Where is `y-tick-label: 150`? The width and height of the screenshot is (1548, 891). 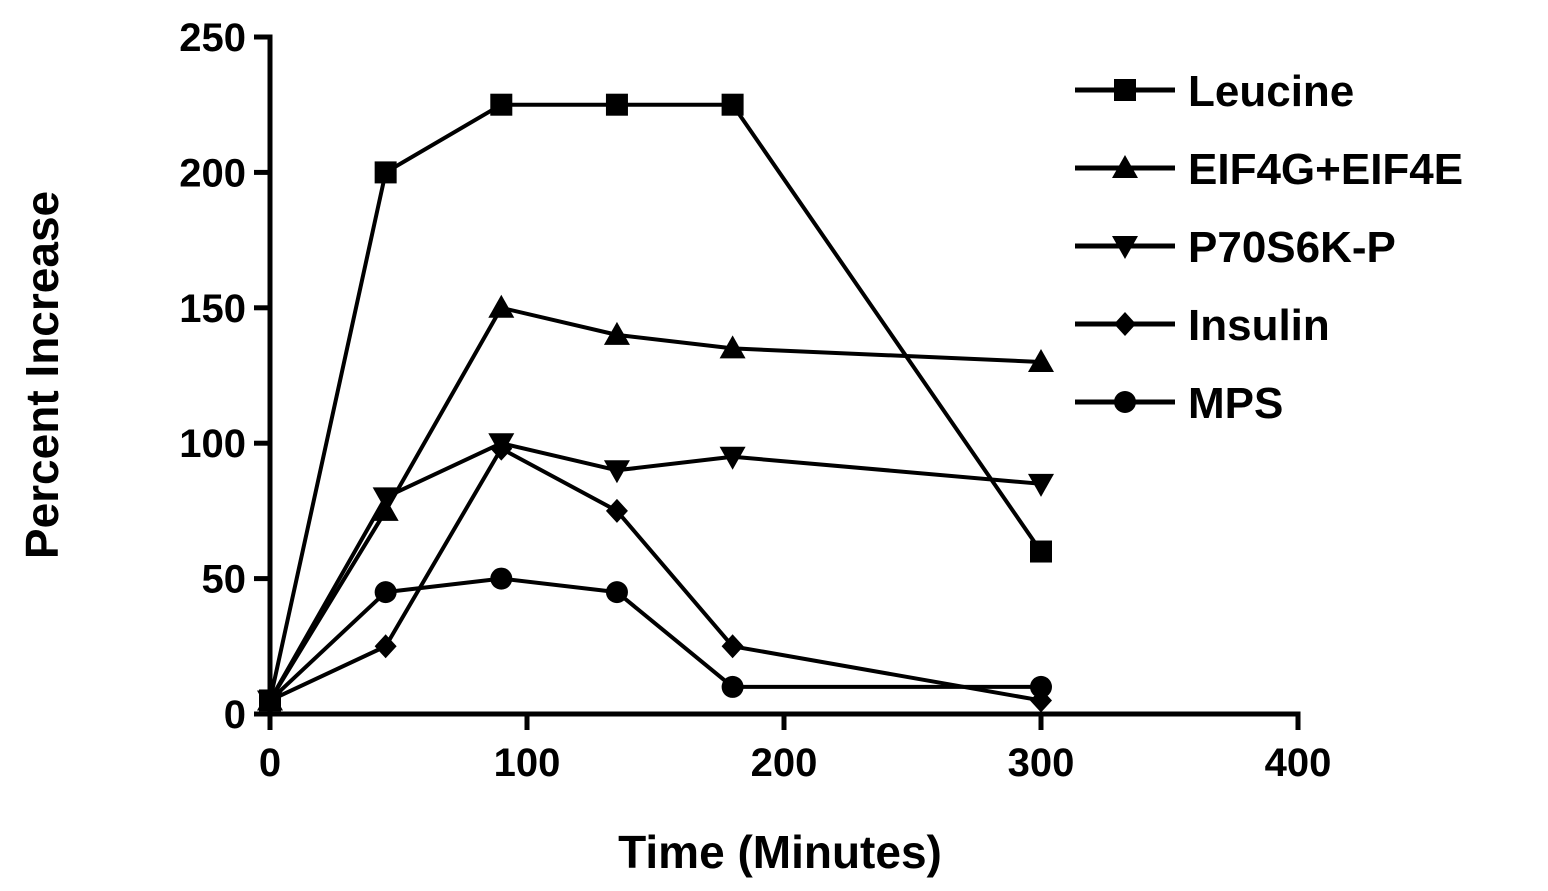 y-tick-label: 150 is located at coordinates (212, 309).